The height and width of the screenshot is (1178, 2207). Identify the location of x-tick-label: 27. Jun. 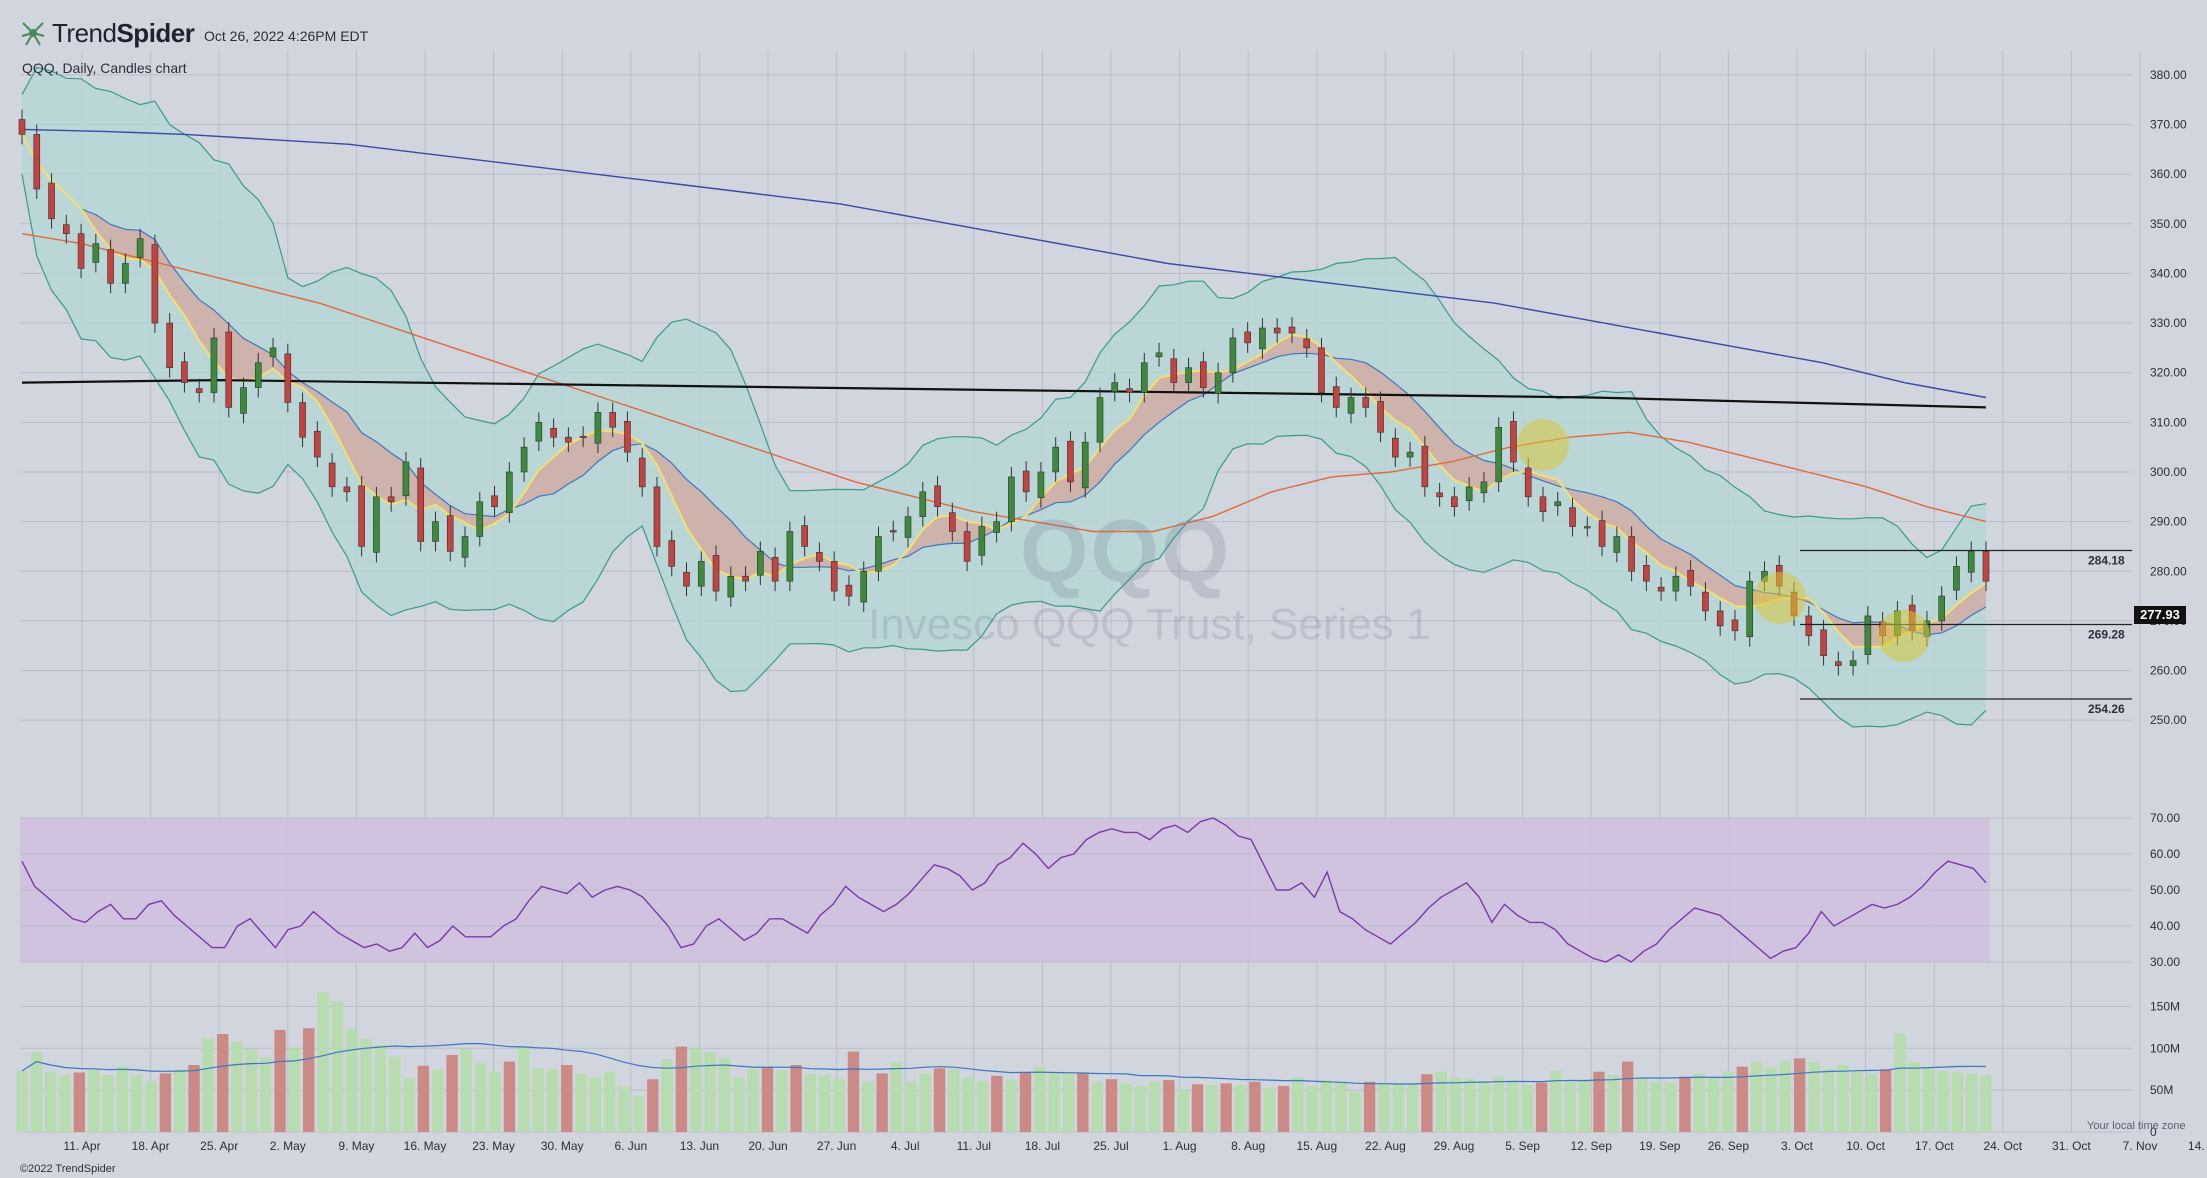
(836, 1146).